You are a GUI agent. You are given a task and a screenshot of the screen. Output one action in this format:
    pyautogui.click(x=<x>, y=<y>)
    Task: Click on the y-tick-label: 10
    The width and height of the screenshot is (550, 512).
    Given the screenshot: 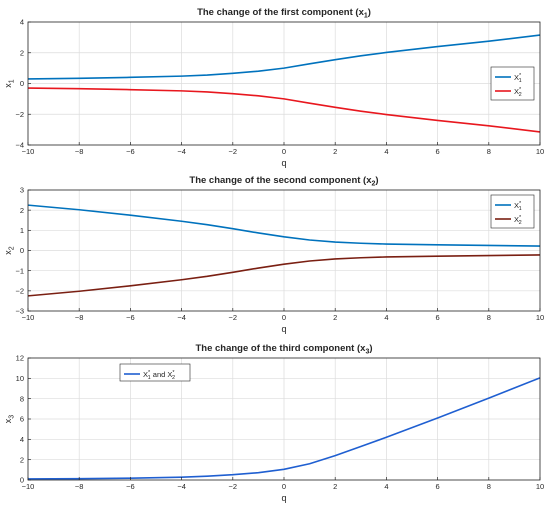 What is the action you would take?
    pyautogui.click(x=20, y=378)
    